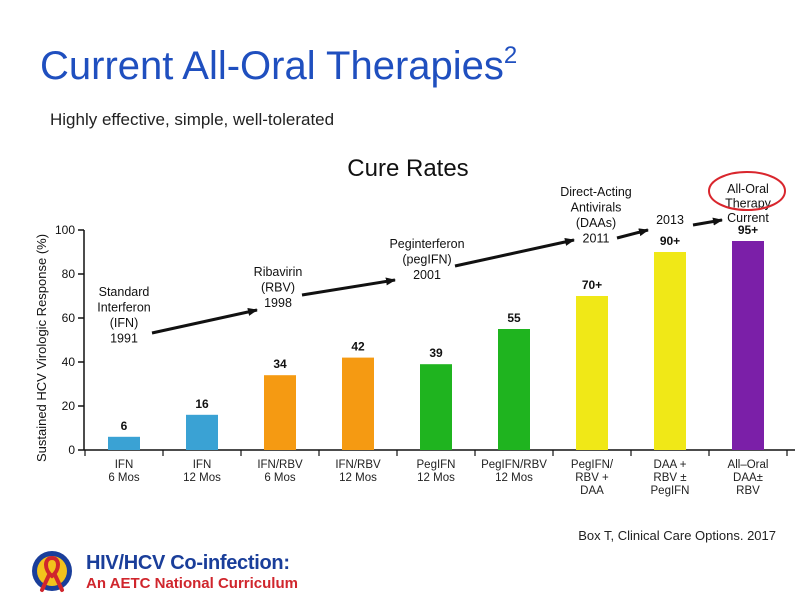  I want to click on timeline-annotation-line: Ribavirin, so click(278, 272).